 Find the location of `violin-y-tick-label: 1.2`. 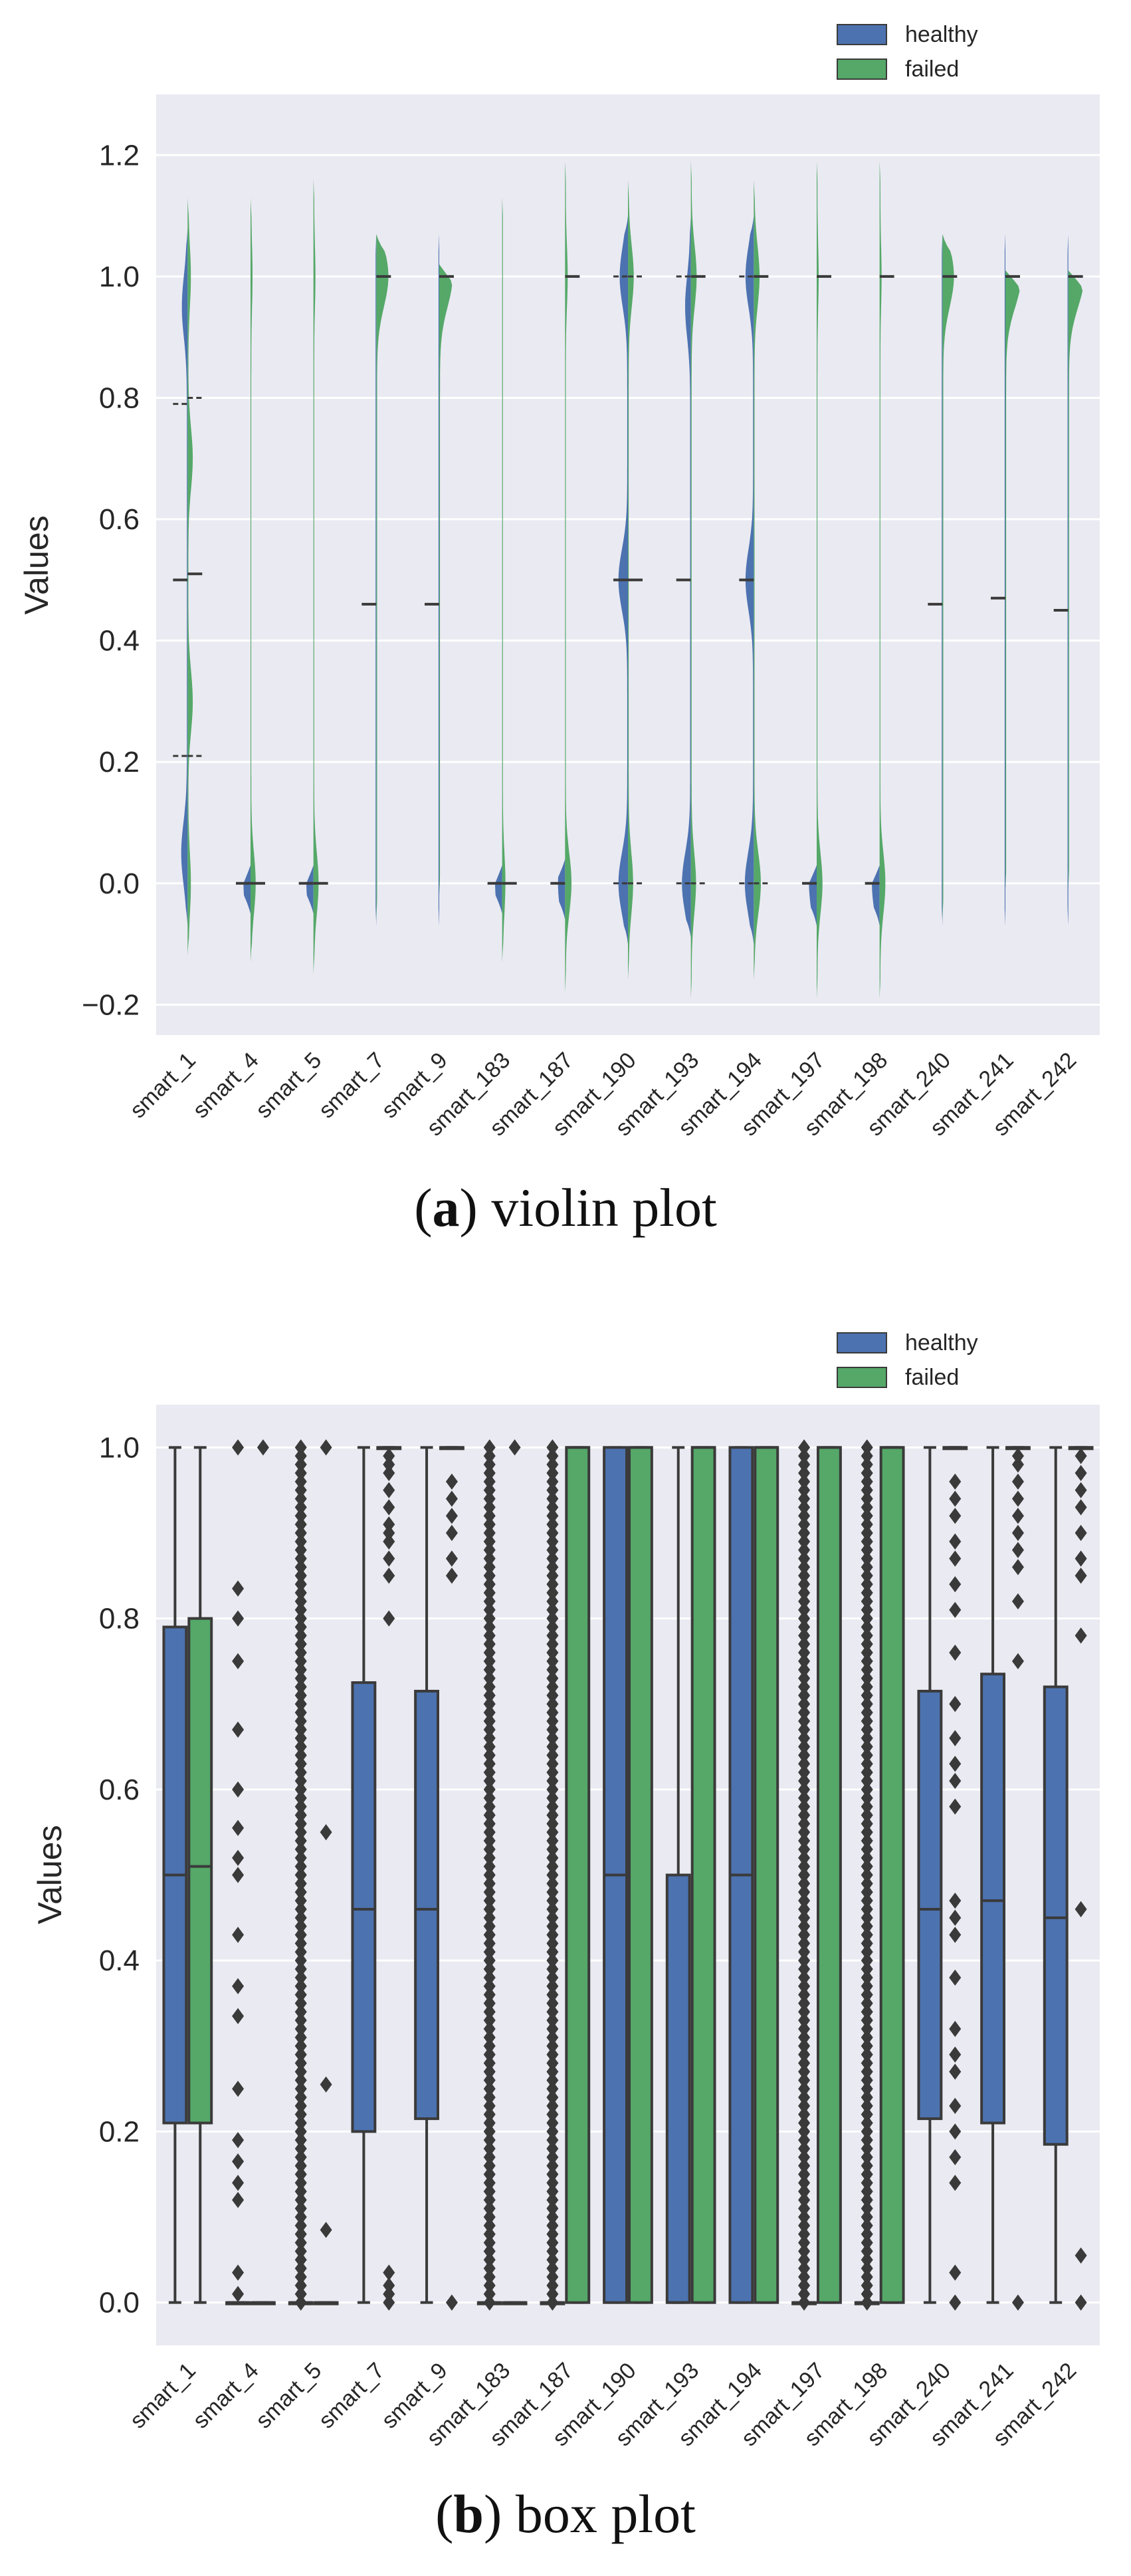

violin-y-tick-label: 1.2 is located at coordinates (119, 155).